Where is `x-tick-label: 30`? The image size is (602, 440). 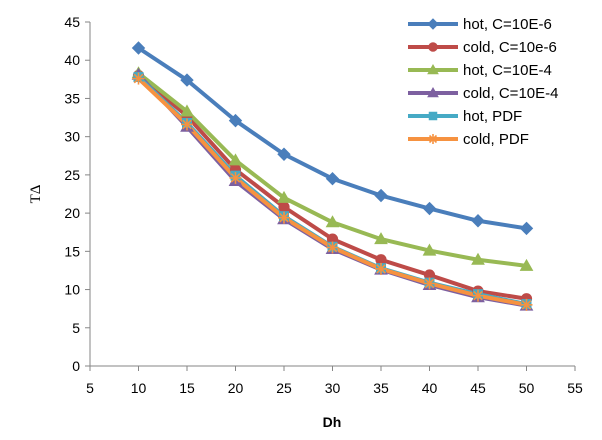 x-tick-label: 30 is located at coordinates (333, 388).